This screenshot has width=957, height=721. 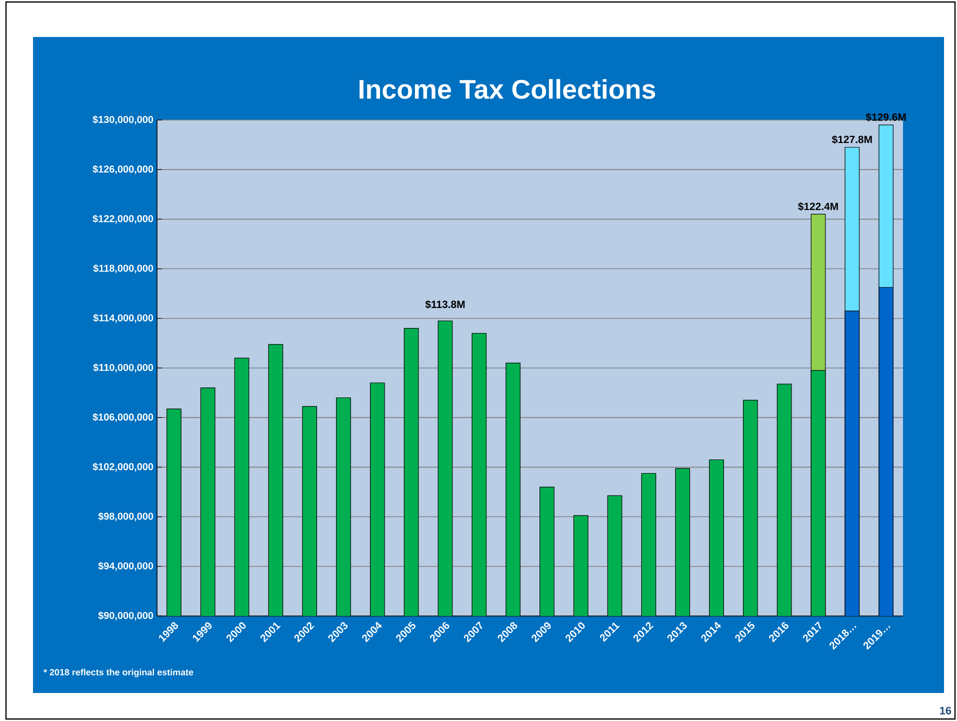 What do you see at coordinates (818, 206) in the screenshot?
I see `data-label: $122.4M` at bounding box center [818, 206].